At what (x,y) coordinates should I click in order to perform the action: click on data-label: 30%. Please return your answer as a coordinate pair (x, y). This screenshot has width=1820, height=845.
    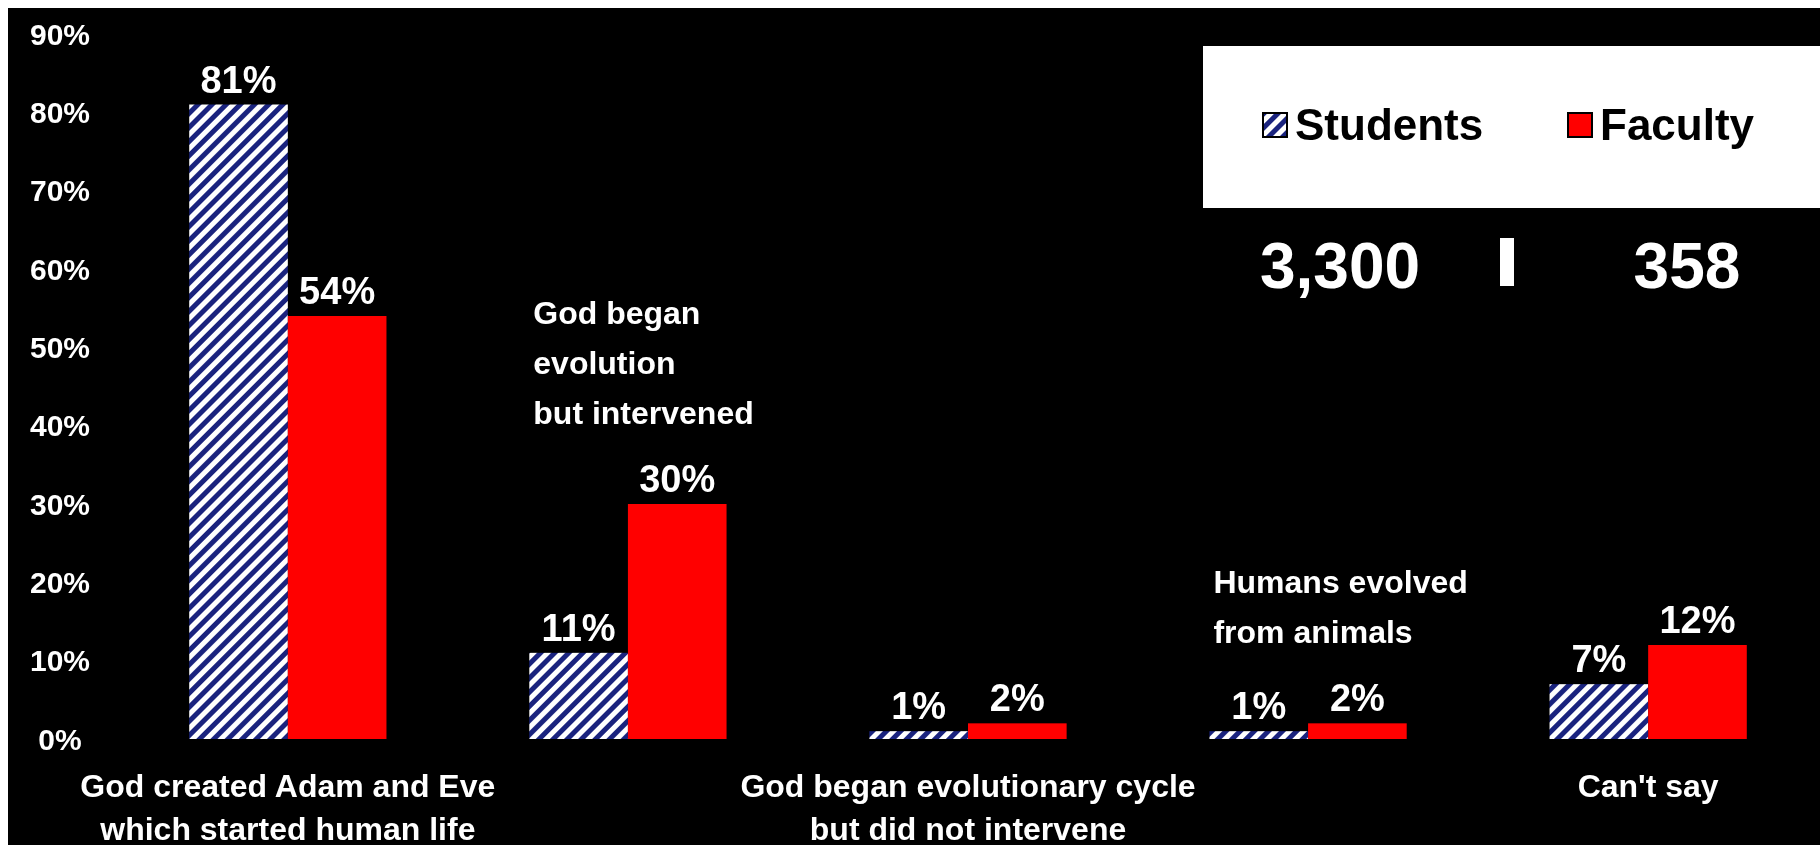
    Looking at the image, I should click on (677, 479).